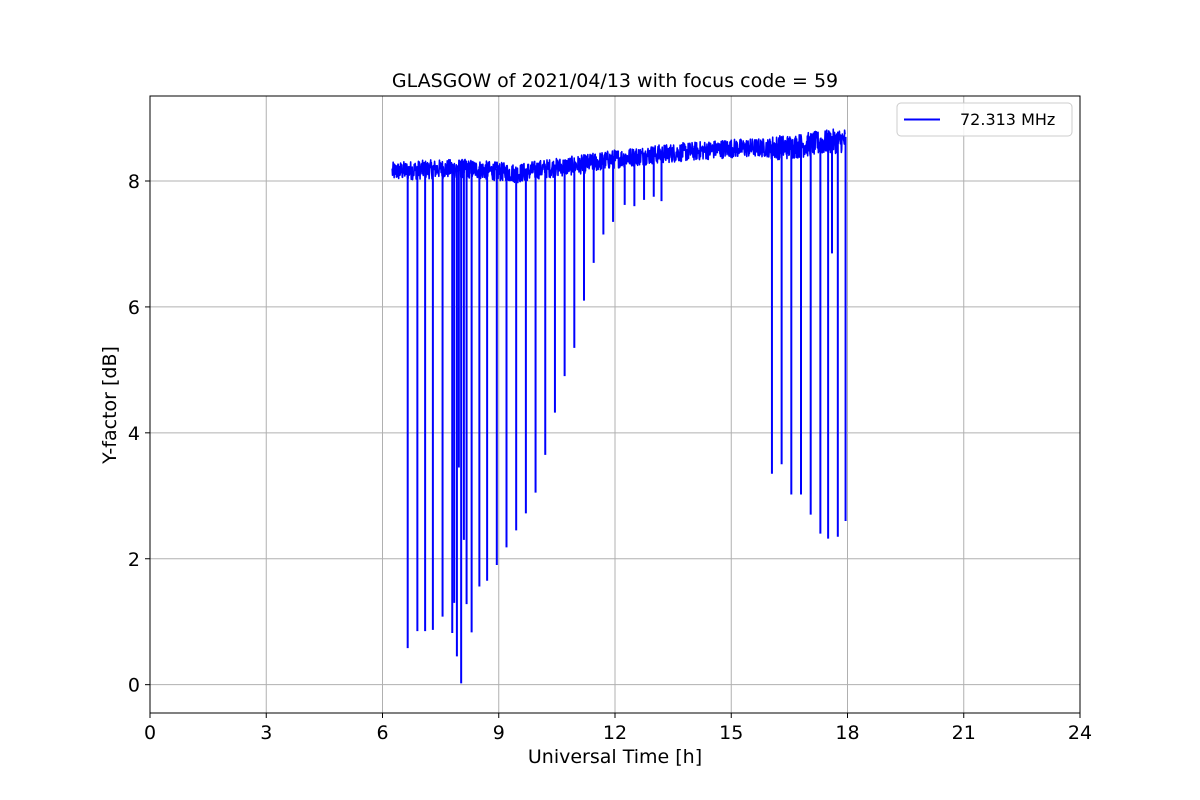 Image resolution: width=1200 pixels, height=800 pixels. Describe the element at coordinates (134, 560) in the screenshot. I see `y-tick-label: 2` at that location.